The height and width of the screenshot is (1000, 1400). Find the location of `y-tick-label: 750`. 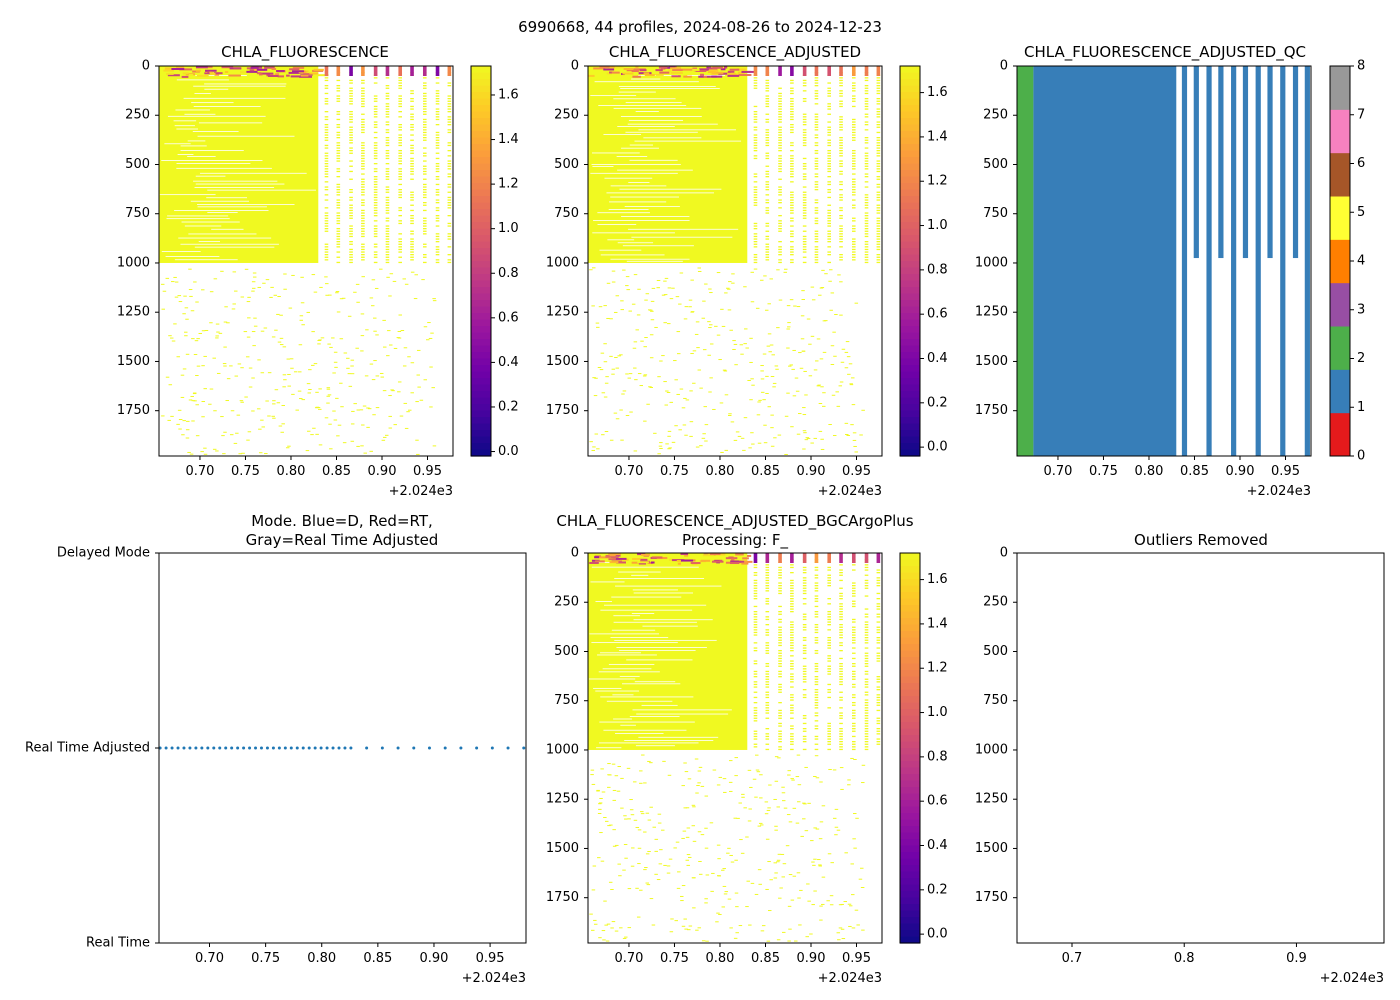

y-tick-label: 750 is located at coordinates (137, 213).